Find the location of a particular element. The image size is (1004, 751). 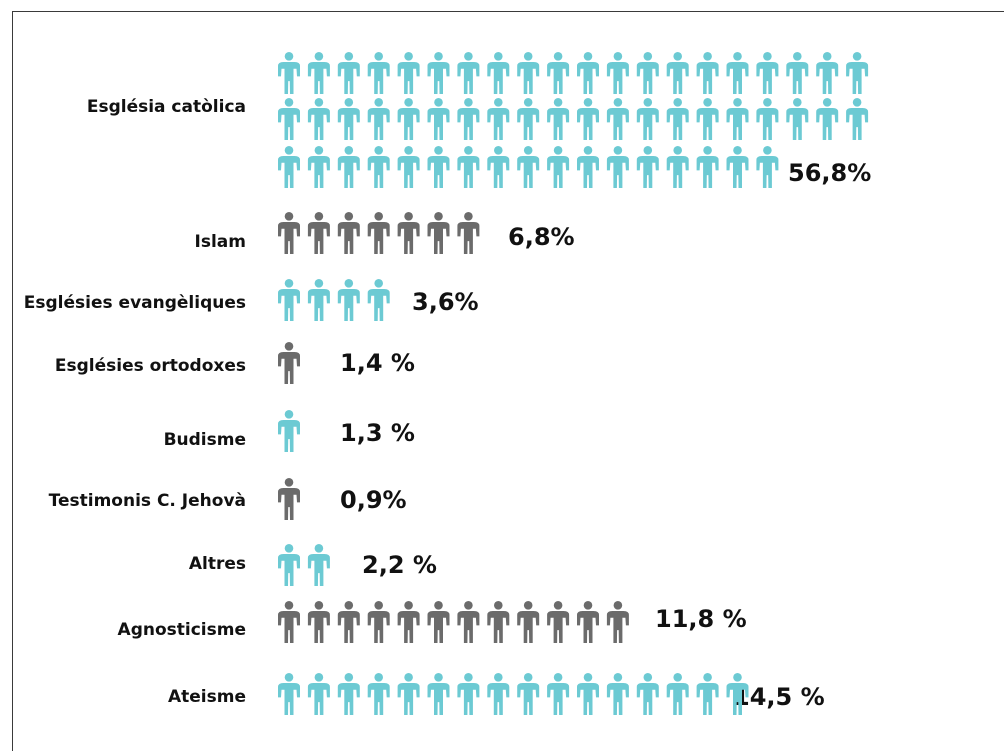

category-label: Agnosticisme is located at coordinates (181, 630).